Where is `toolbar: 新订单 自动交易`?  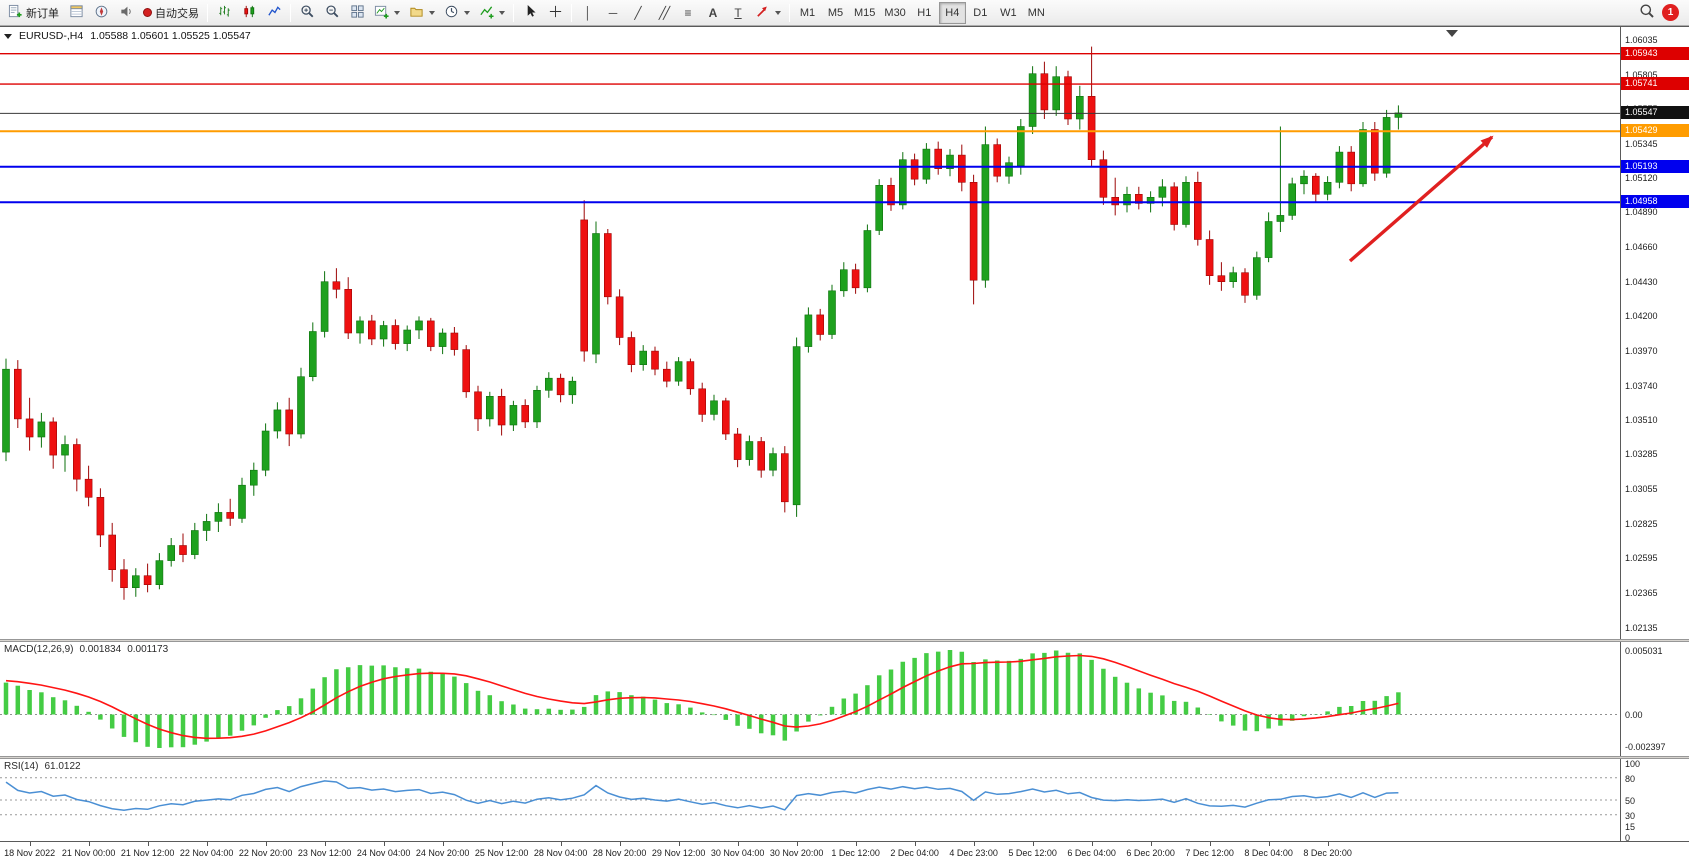 toolbar: 新订单 自动交易 is located at coordinates (844, 13).